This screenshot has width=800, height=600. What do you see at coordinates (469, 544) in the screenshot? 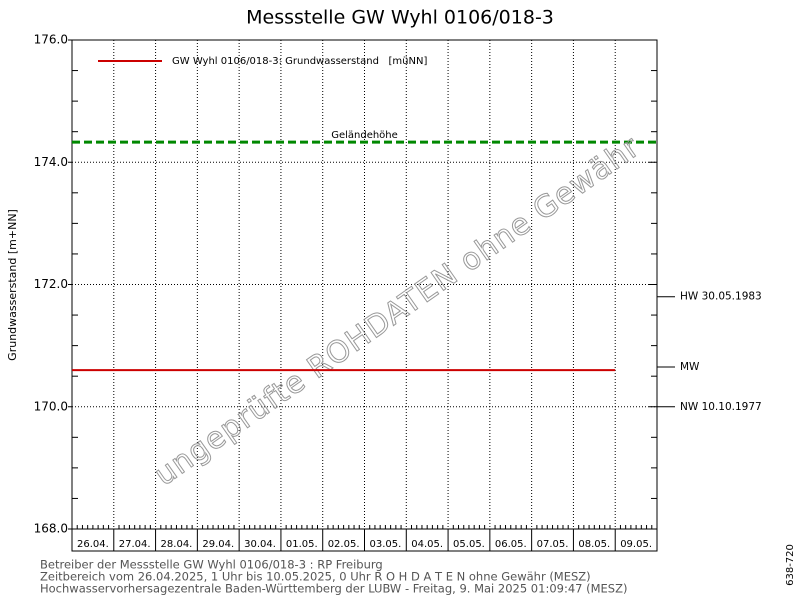
I see `x-tick-label: 05.05.` at bounding box center [469, 544].